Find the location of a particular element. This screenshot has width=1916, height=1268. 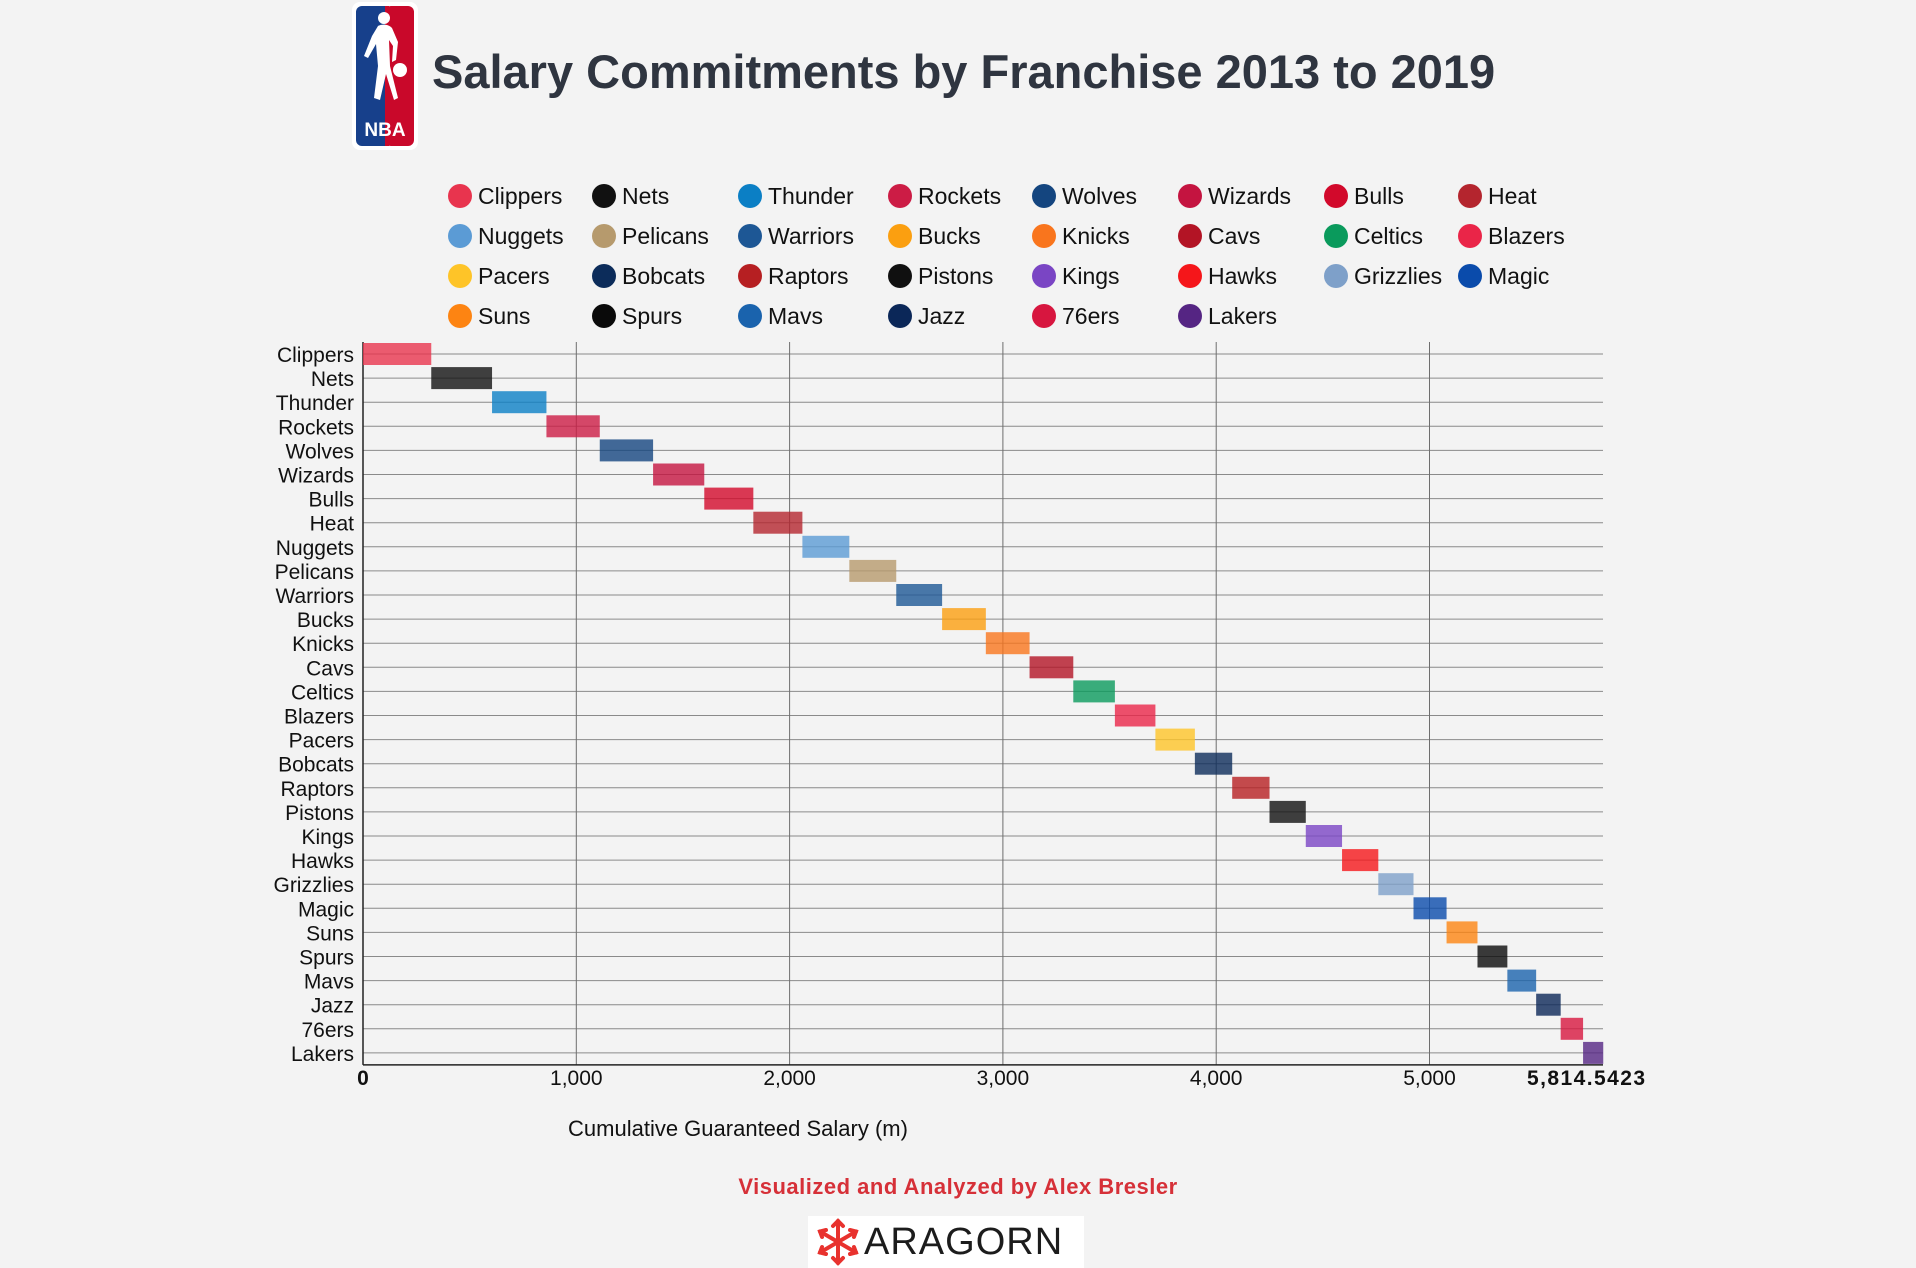

bar-nets is located at coordinates (462, 378).